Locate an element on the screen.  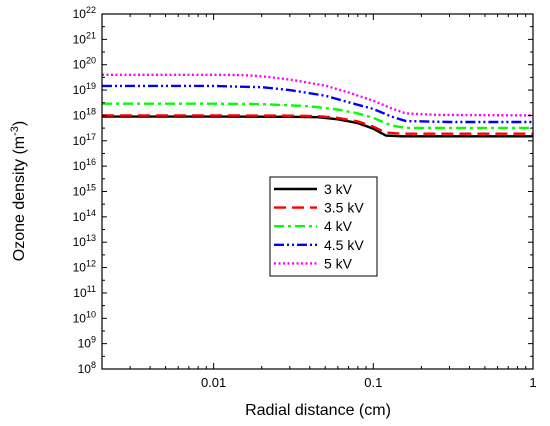
y-tick-label: 10¹⁷ is located at coordinates (84, 140).